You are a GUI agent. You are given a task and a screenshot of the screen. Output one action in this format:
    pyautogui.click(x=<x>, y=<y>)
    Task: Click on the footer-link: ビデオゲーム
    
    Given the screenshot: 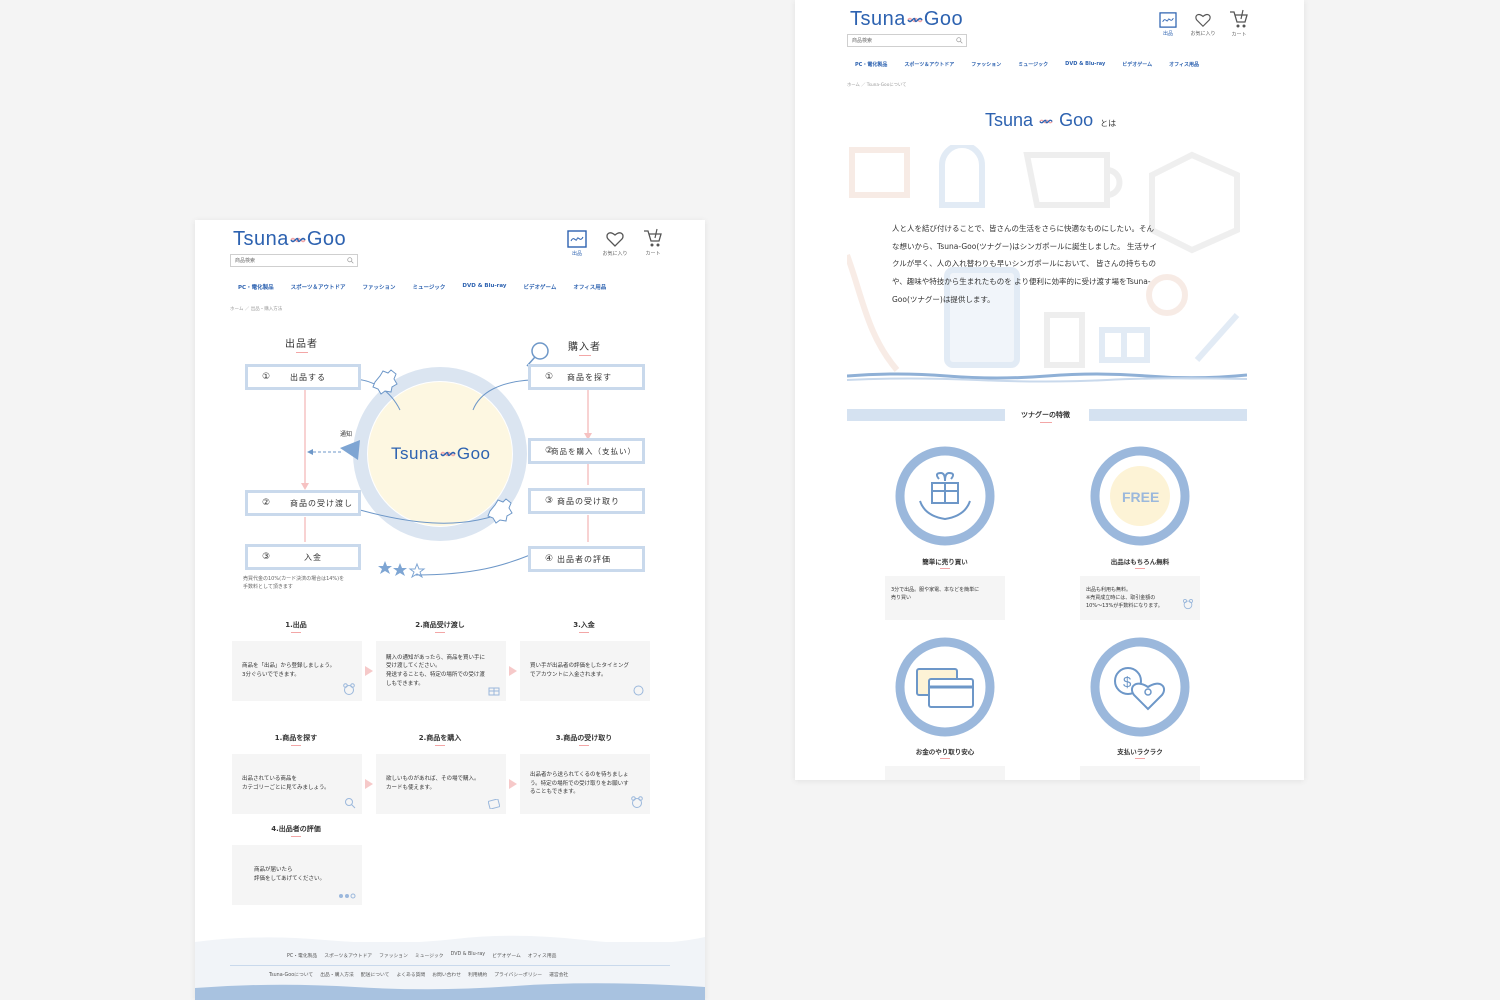 What is the action you would take?
    pyautogui.click(x=506, y=956)
    